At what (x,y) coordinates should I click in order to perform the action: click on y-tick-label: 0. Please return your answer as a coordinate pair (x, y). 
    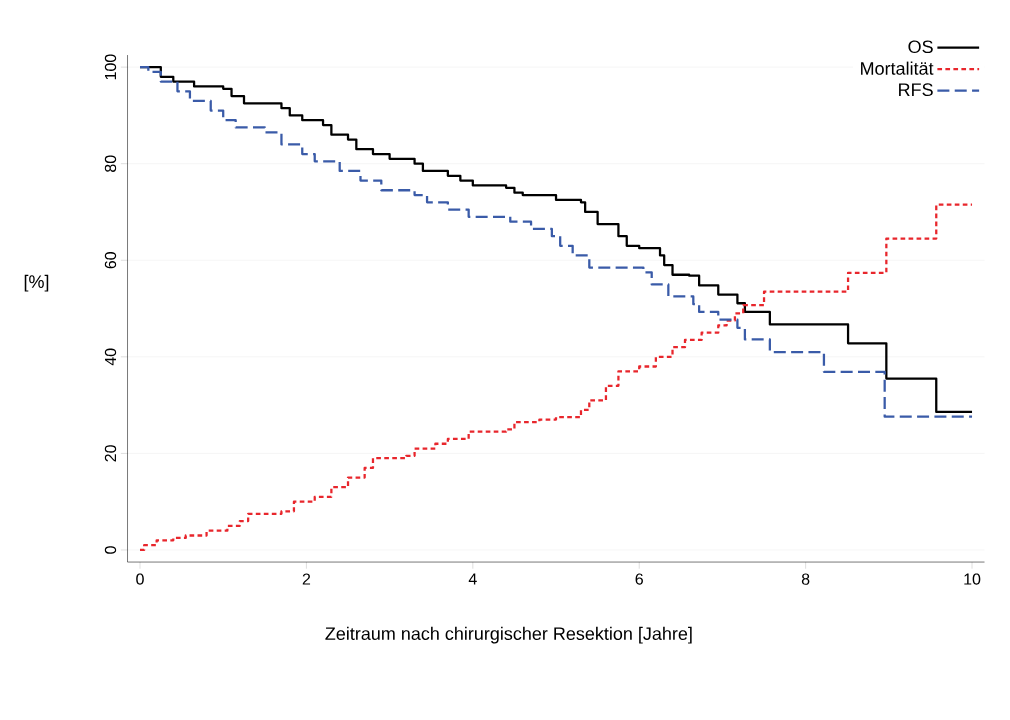
    Looking at the image, I should click on (110, 550).